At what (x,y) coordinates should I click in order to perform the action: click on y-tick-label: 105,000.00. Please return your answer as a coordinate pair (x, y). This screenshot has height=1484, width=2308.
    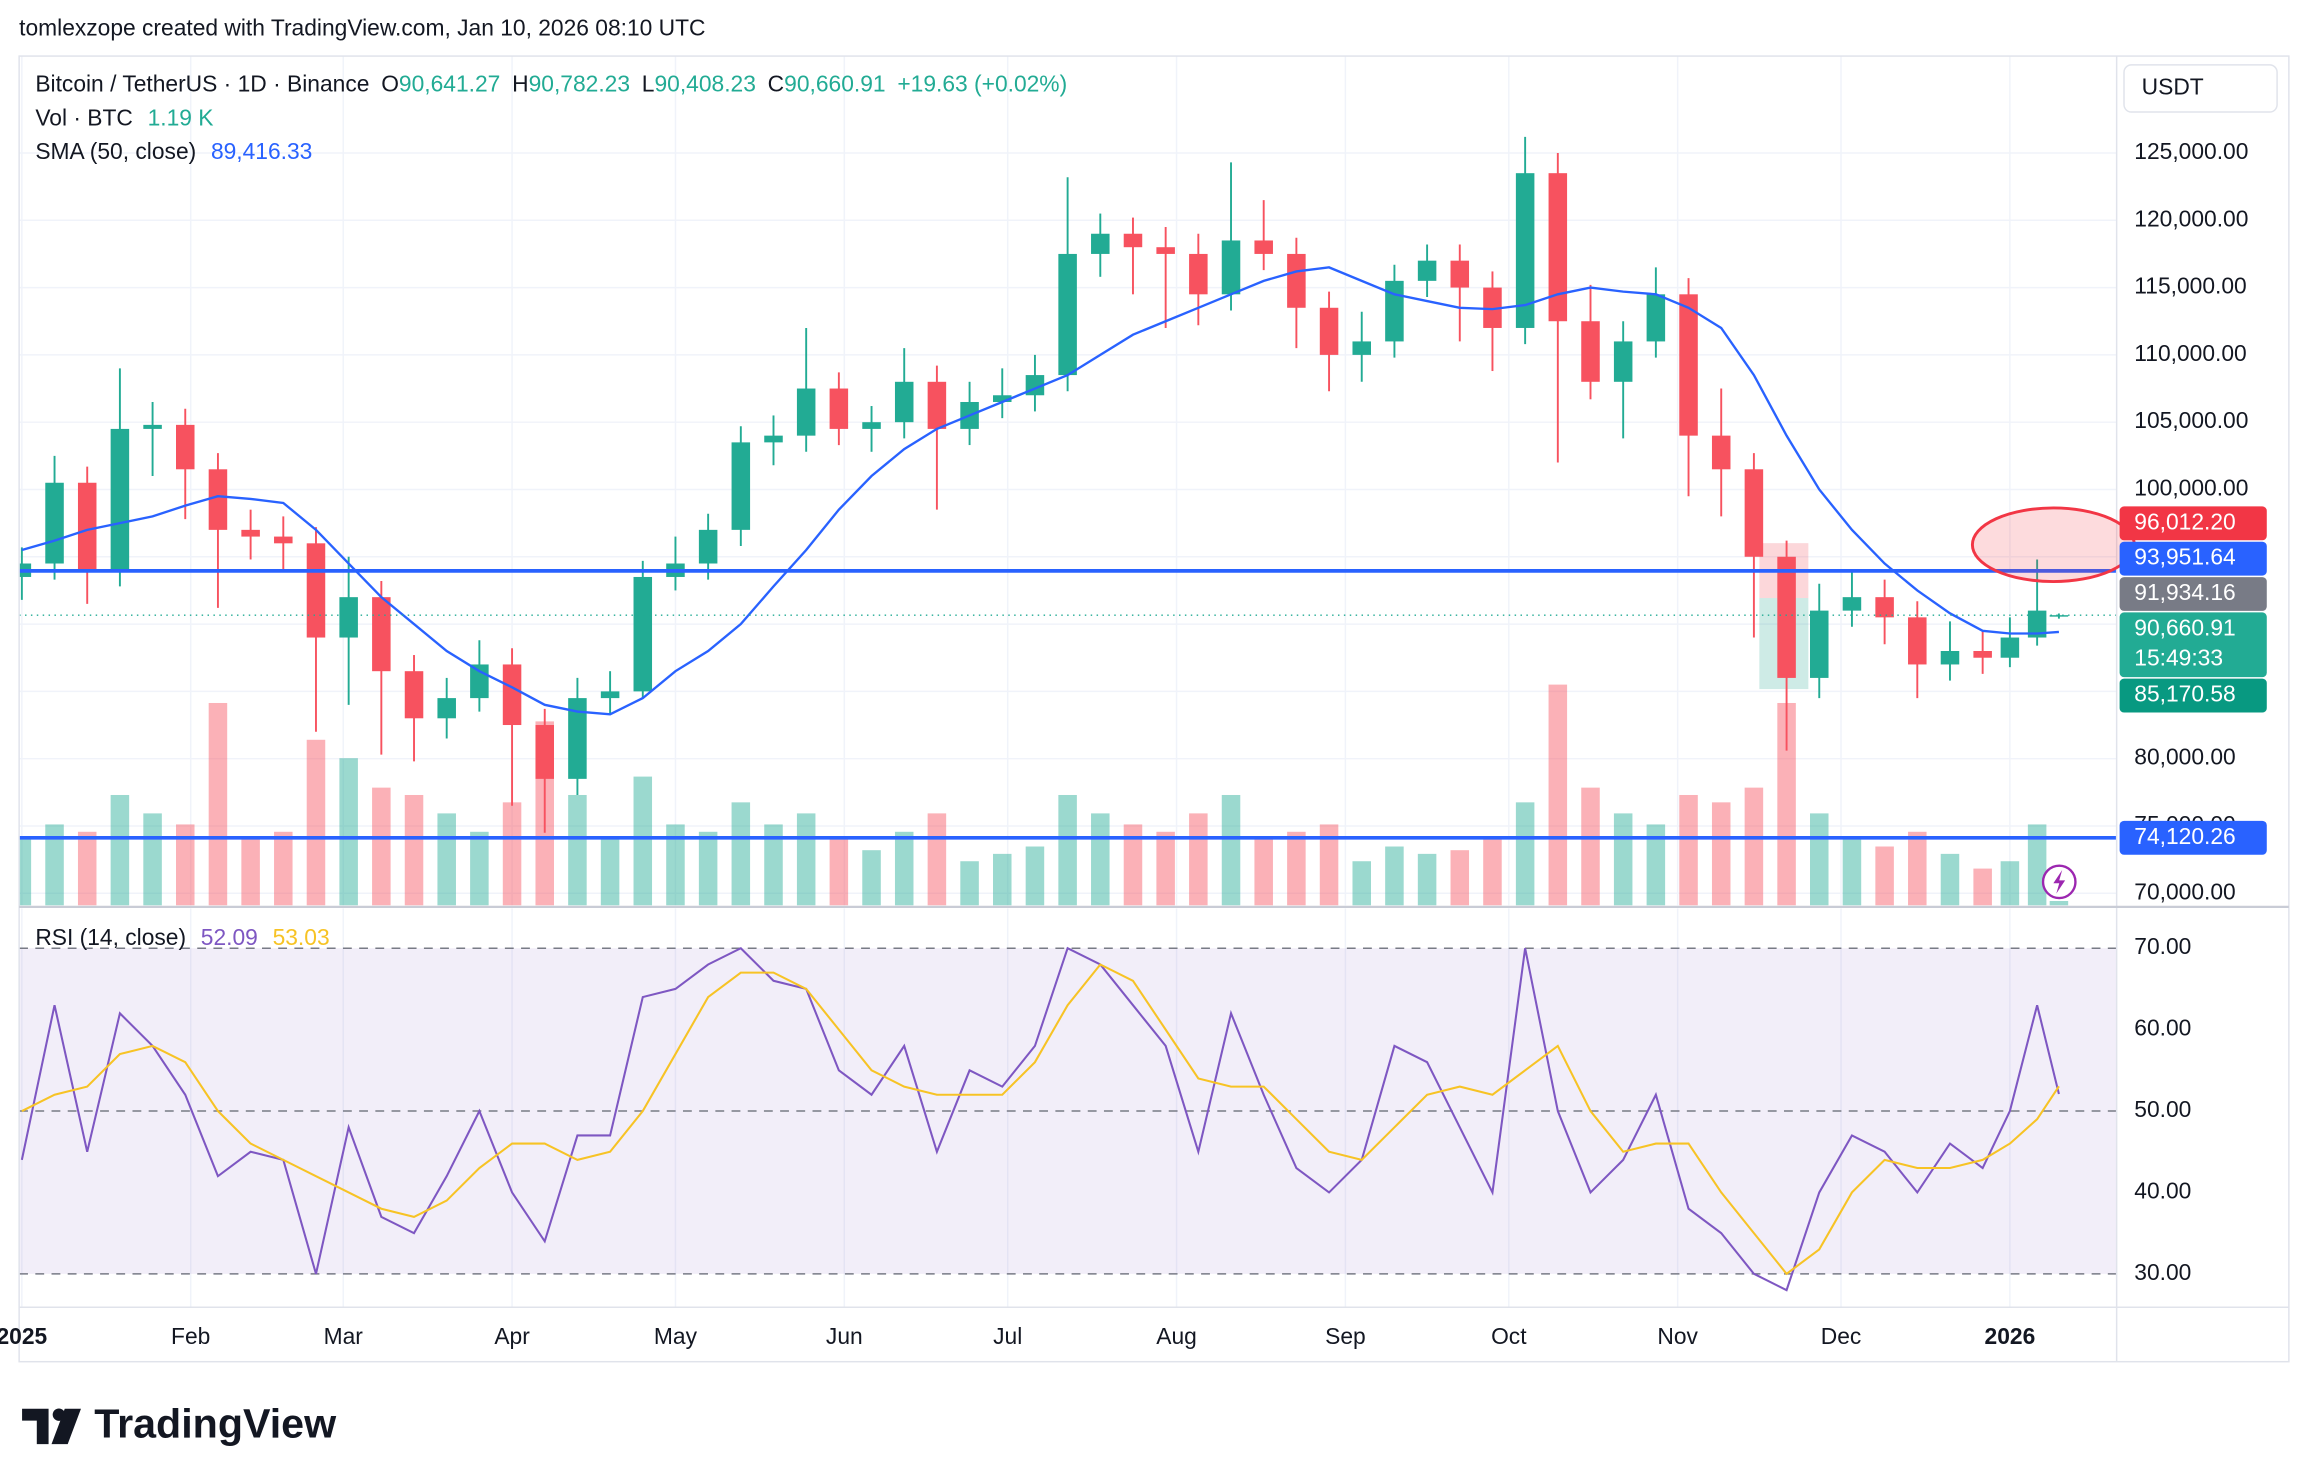
    Looking at the image, I should click on (2191, 420).